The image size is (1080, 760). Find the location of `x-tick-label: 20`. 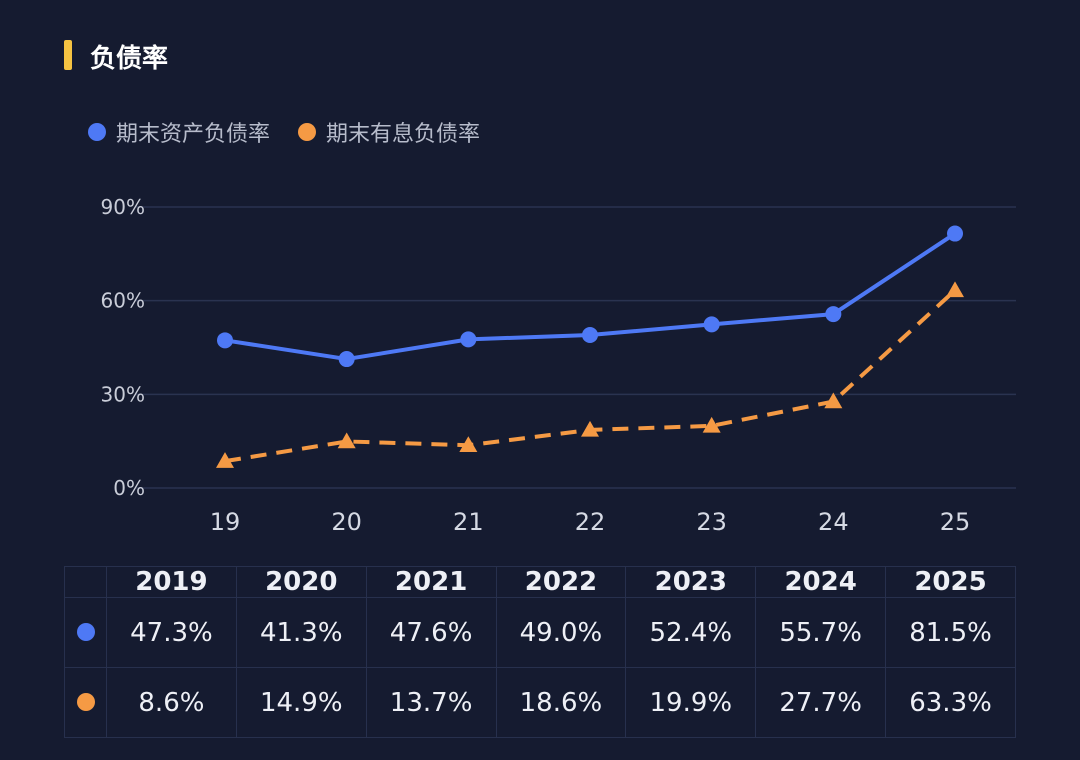

x-tick-label: 20 is located at coordinates (346, 522).